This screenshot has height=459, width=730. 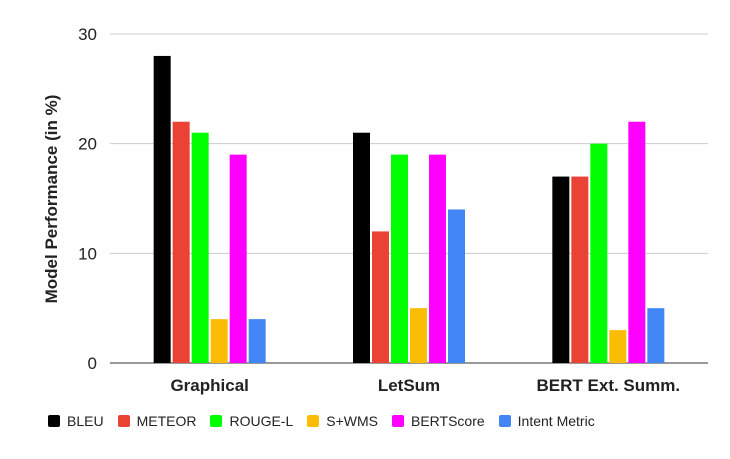 I want to click on legend-item: METEOR, so click(x=157, y=421).